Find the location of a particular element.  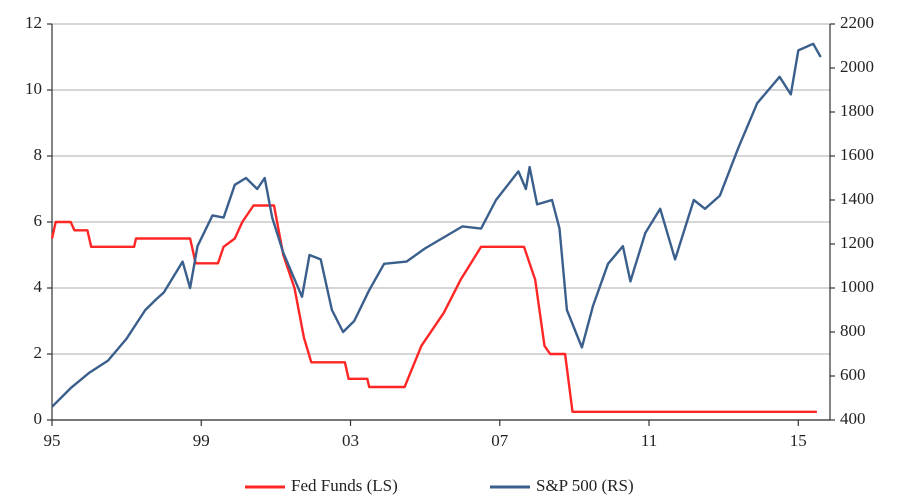

x-tick-label: 03 is located at coordinates (350, 440).